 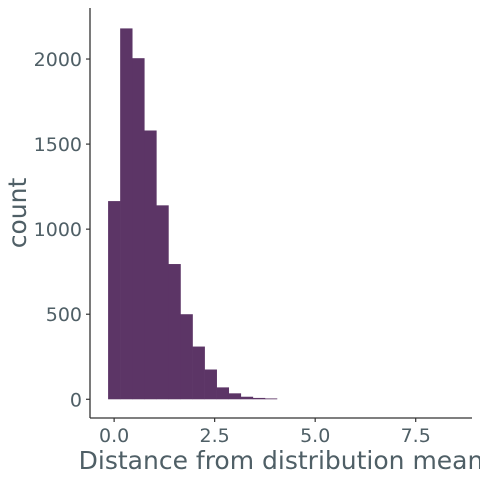 What do you see at coordinates (64, 315) in the screenshot?
I see `y-tick-label: 500` at bounding box center [64, 315].